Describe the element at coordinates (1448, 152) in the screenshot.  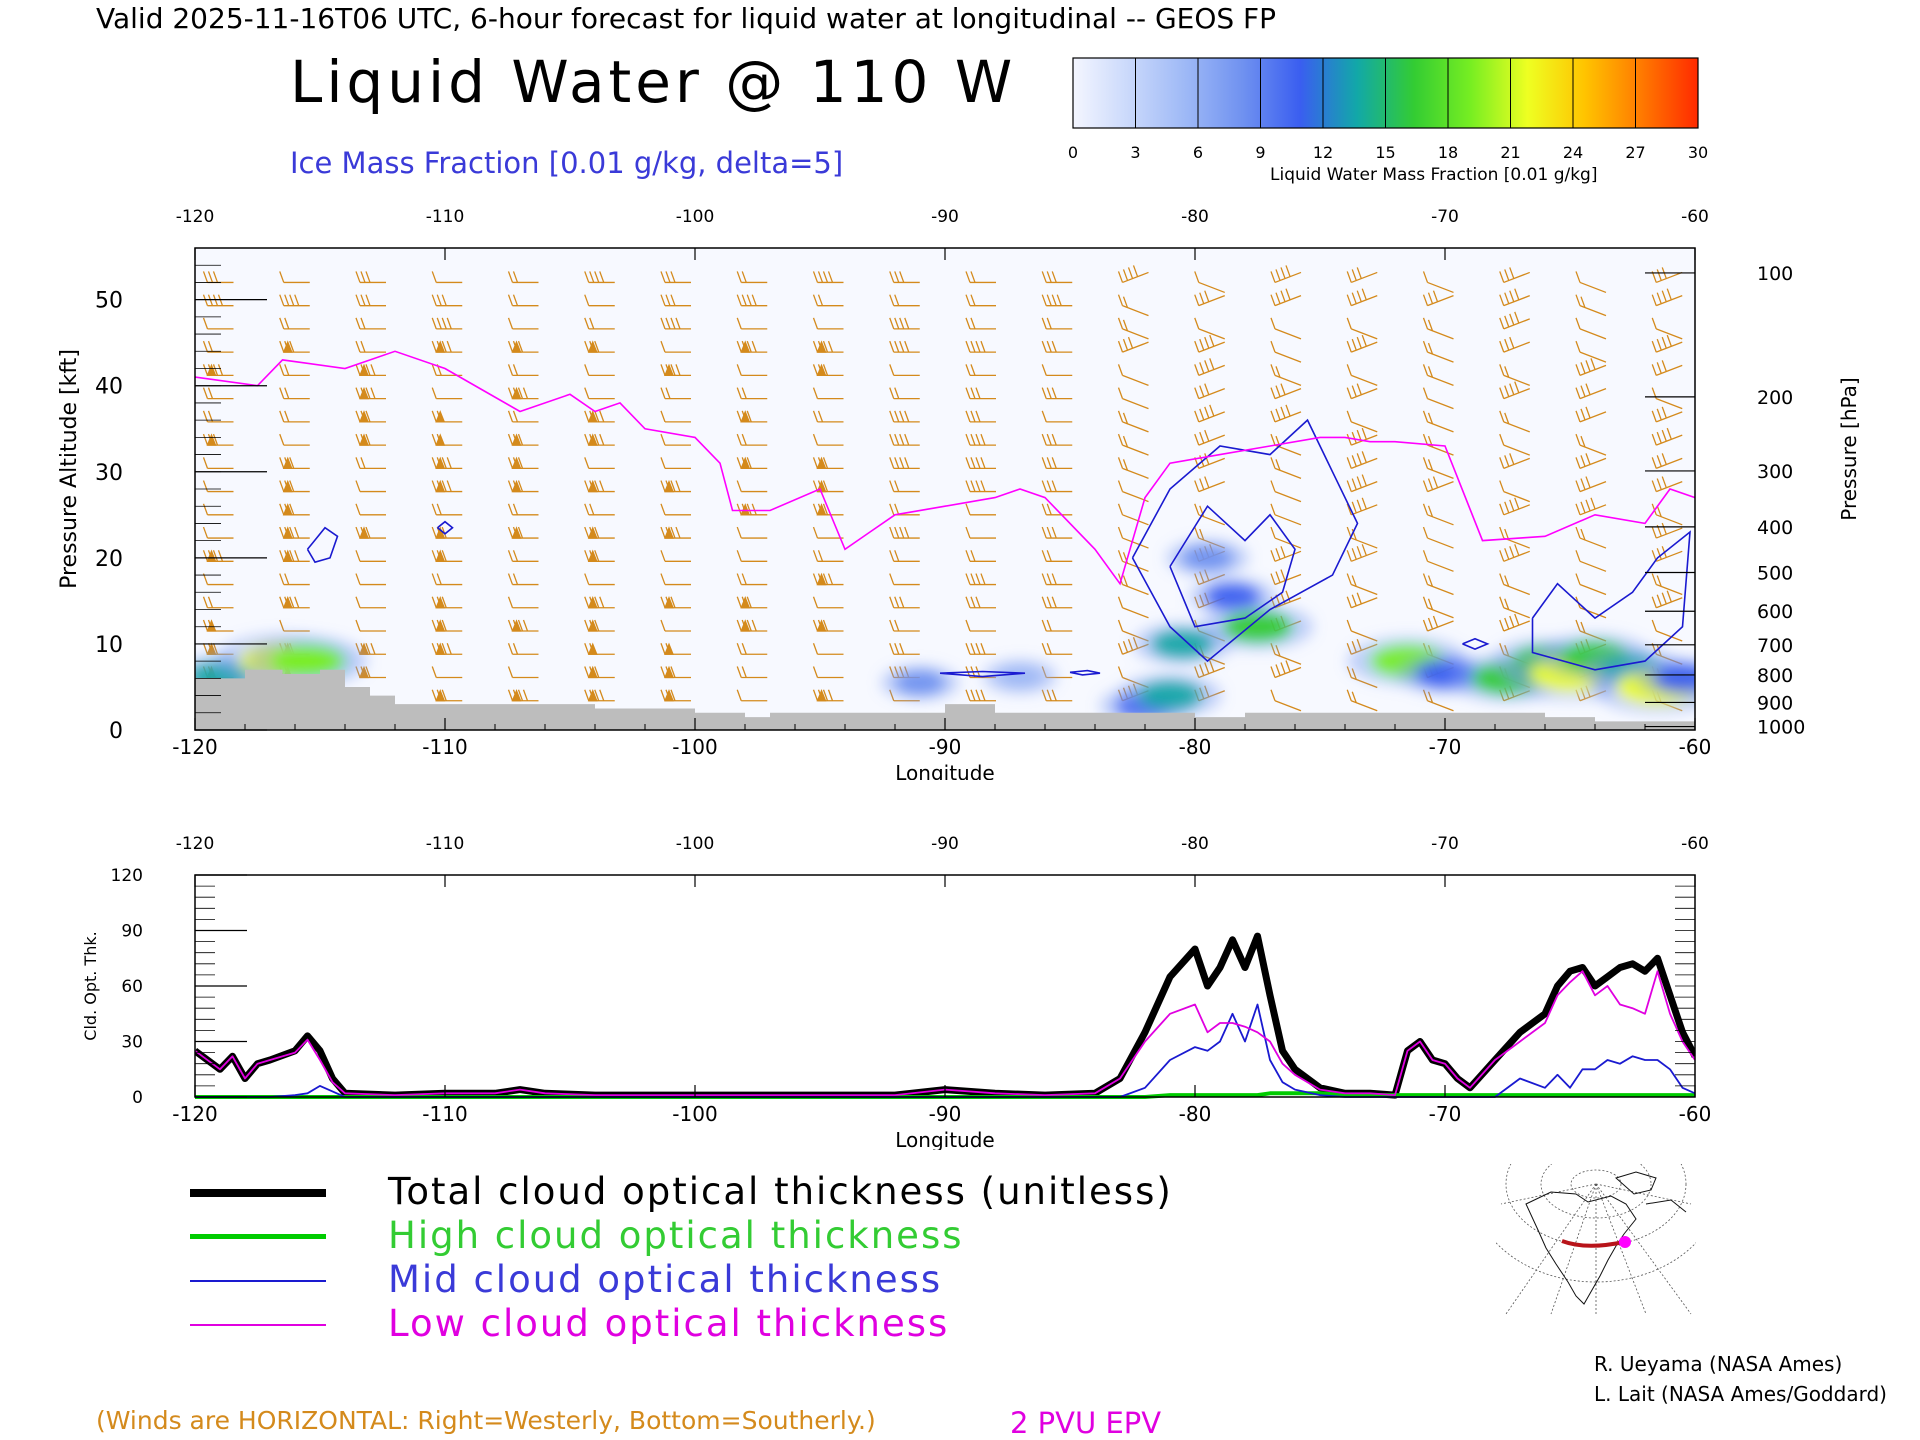
I see `colorbar-tick-label: 18` at that location.